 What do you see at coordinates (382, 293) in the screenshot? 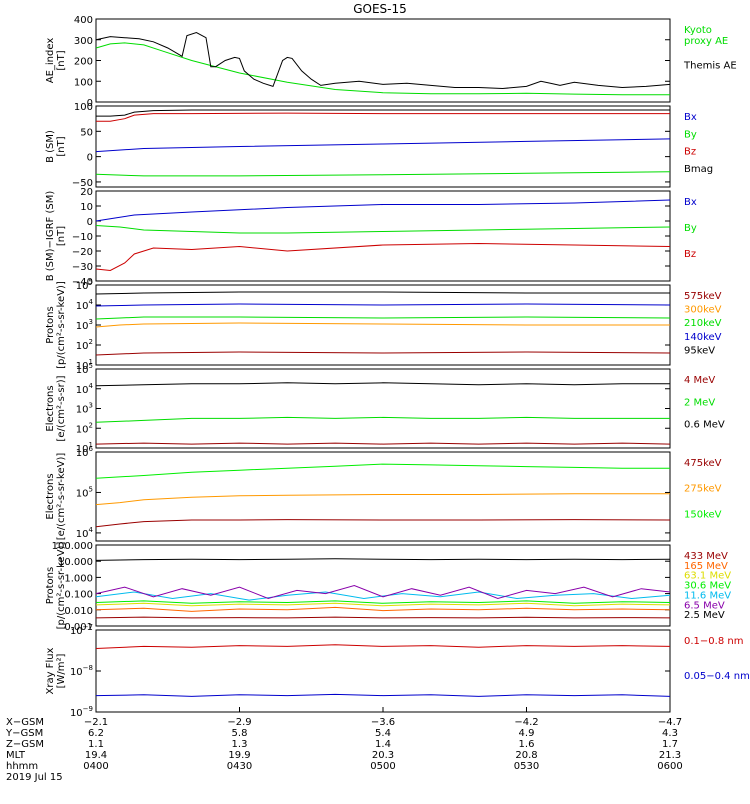
I see `series-line-95kev` at bounding box center [382, 293].